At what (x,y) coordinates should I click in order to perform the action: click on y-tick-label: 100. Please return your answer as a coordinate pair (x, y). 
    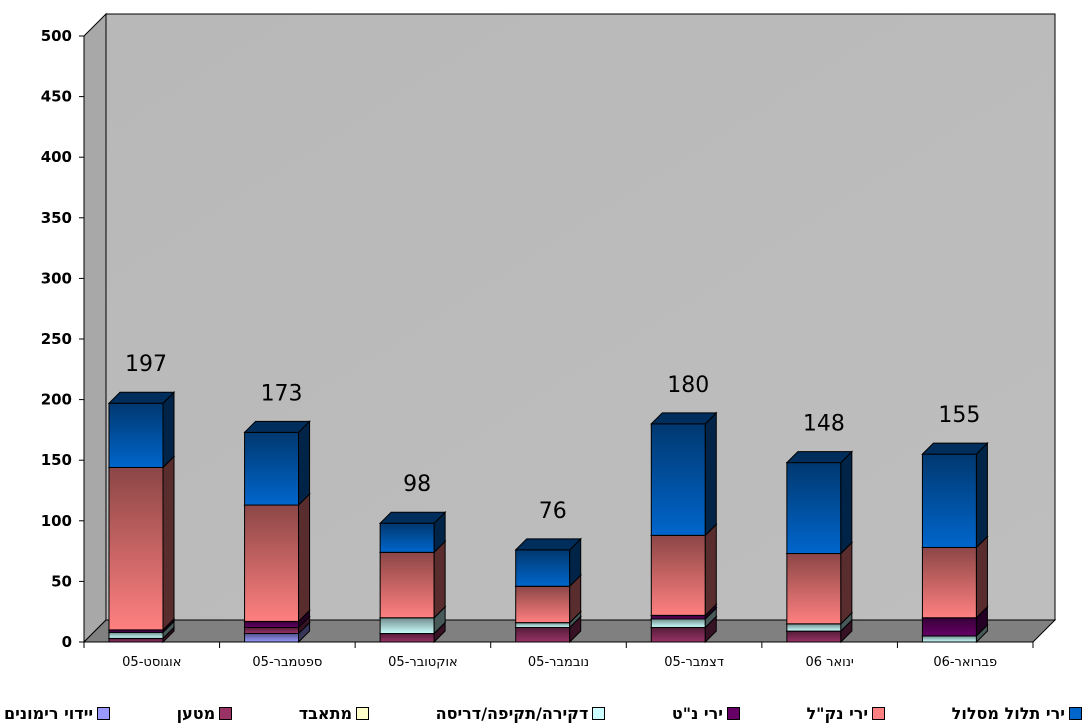
    Looking at the image, I should click on (56, 521).